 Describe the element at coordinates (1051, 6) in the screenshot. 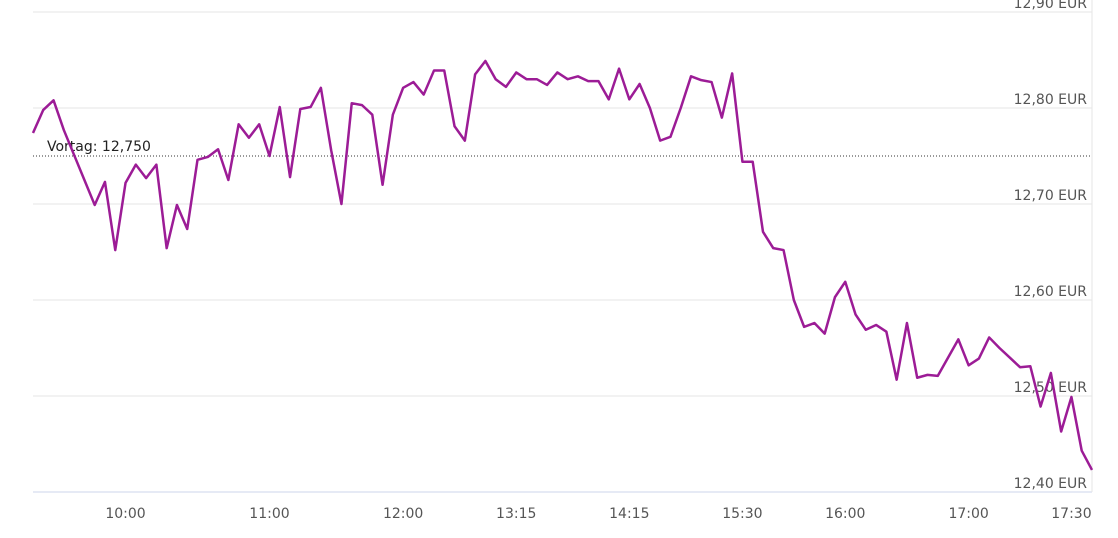

I see `y-tick-label: 12,90 EUR` at that location.